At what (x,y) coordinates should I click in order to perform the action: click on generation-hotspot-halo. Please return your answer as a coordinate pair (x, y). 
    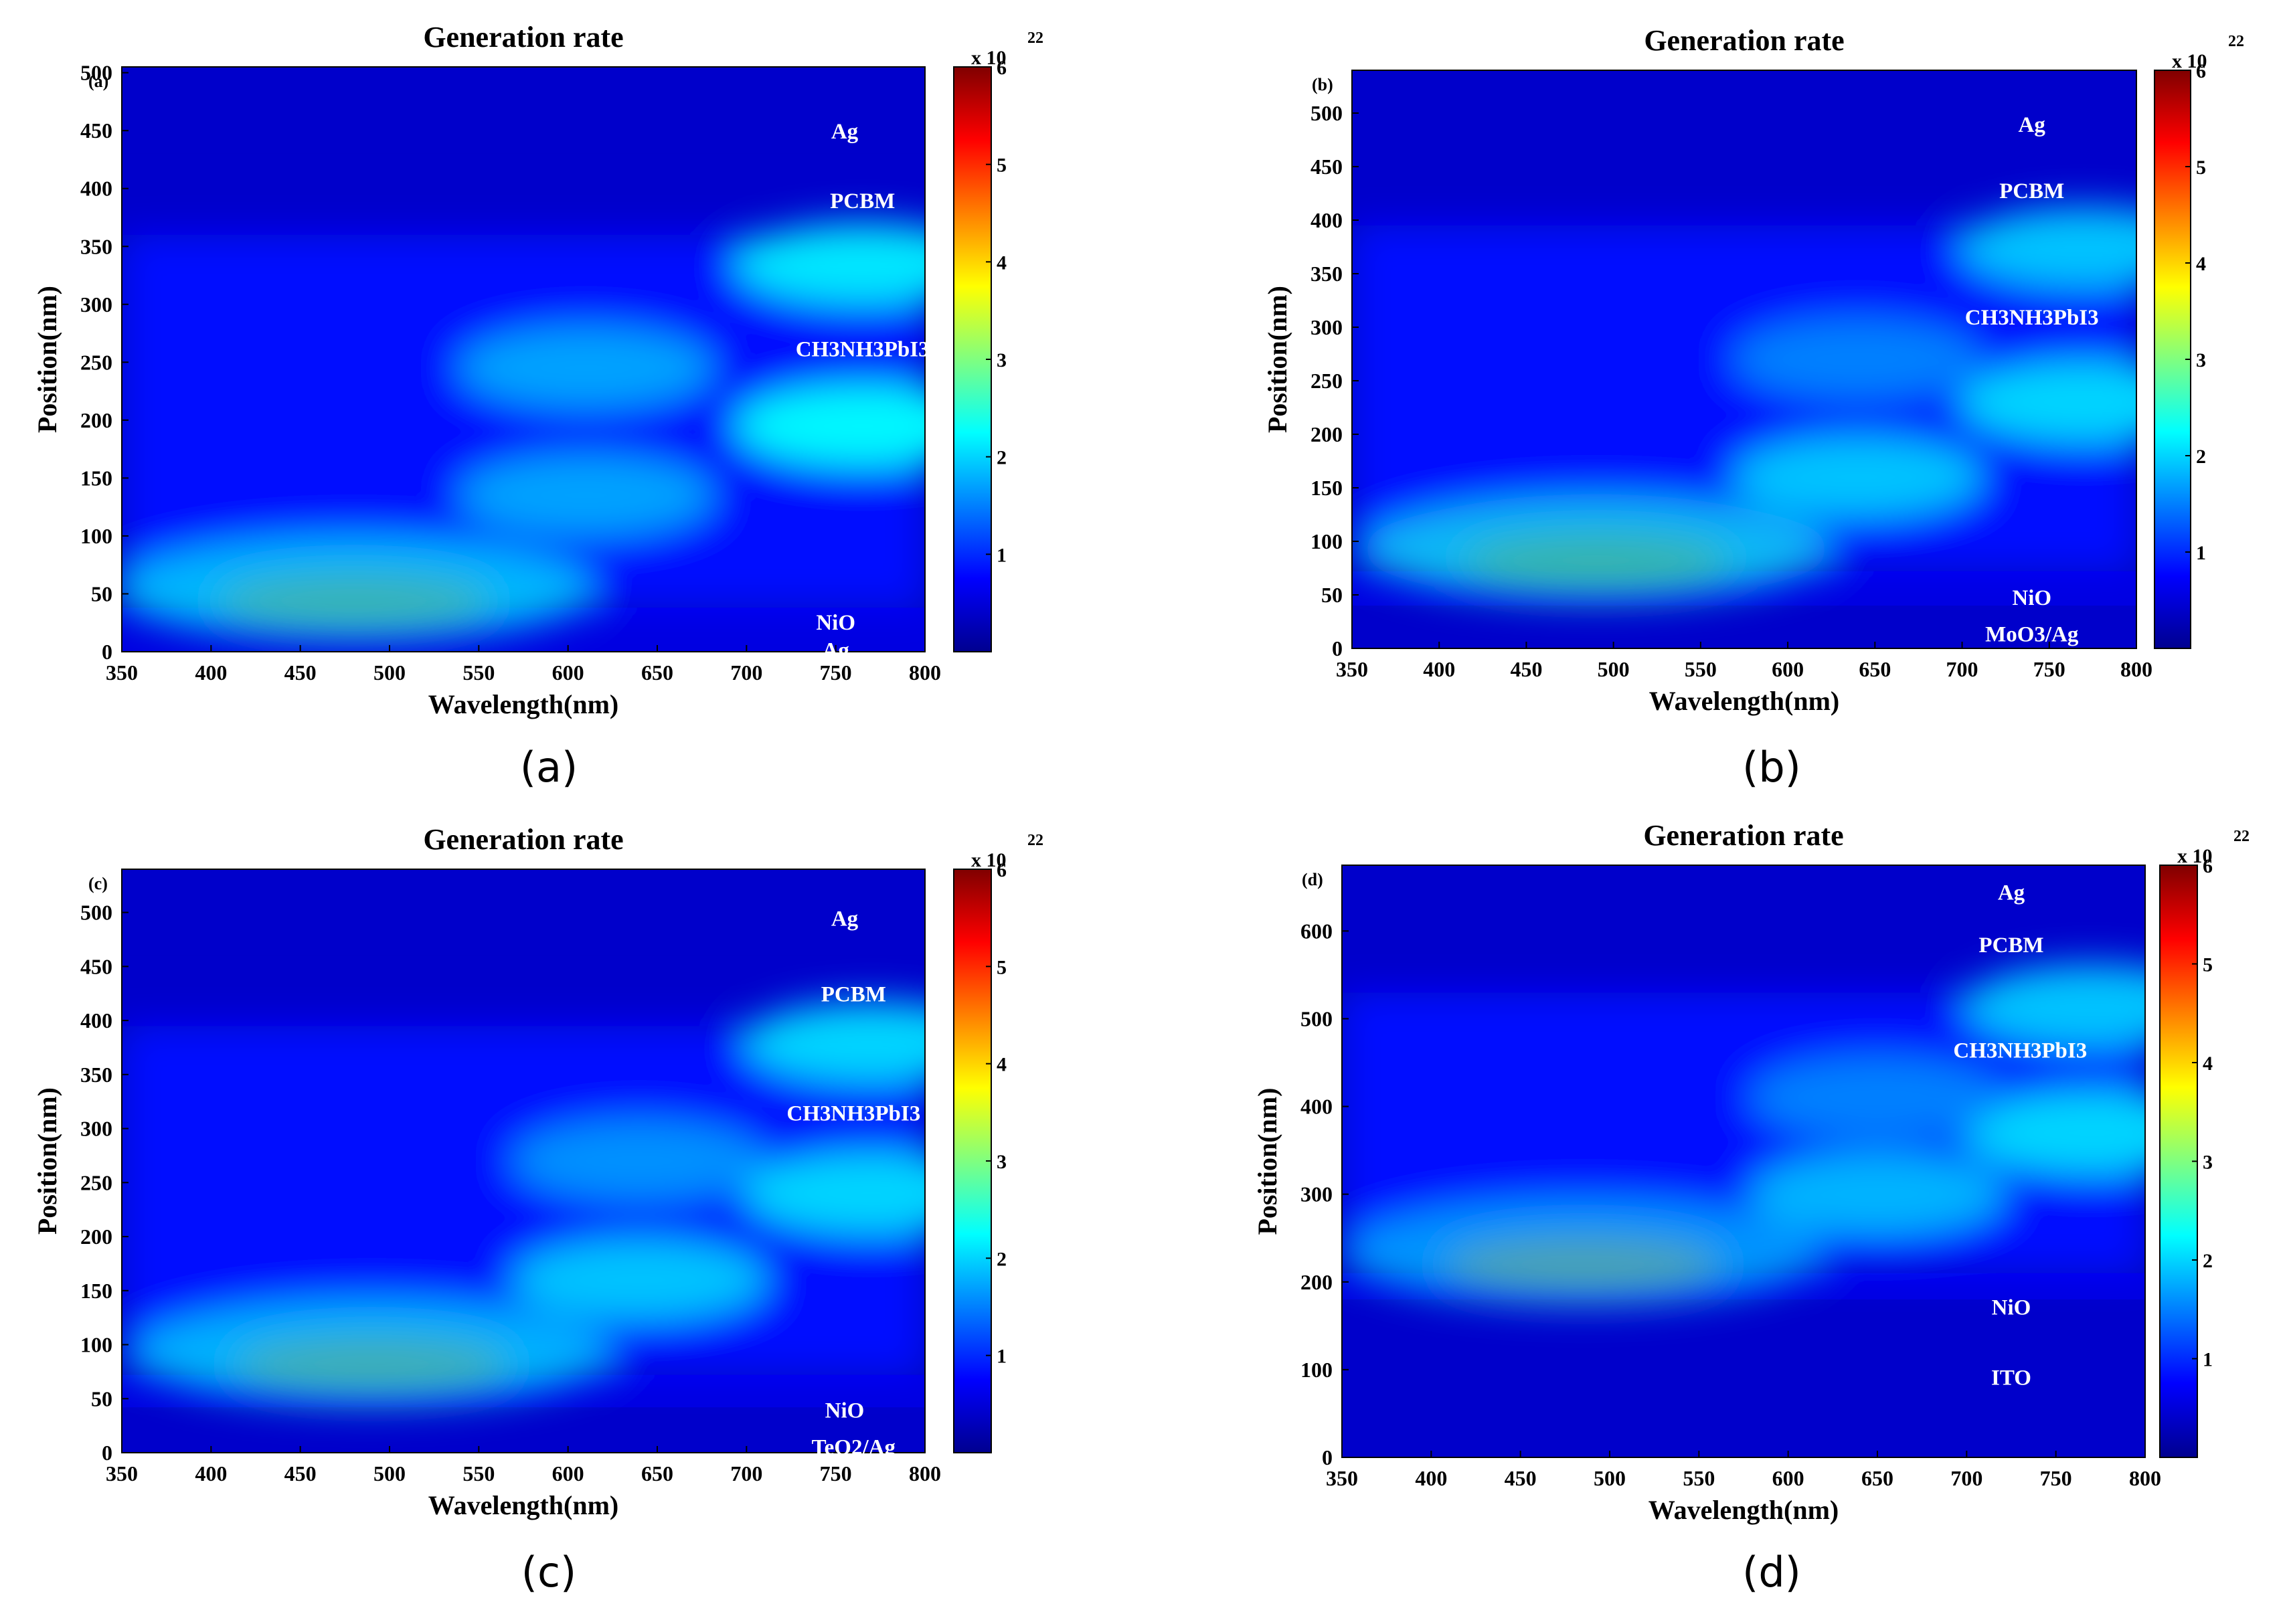
    Looking at the image, I should click on (1597, 549).